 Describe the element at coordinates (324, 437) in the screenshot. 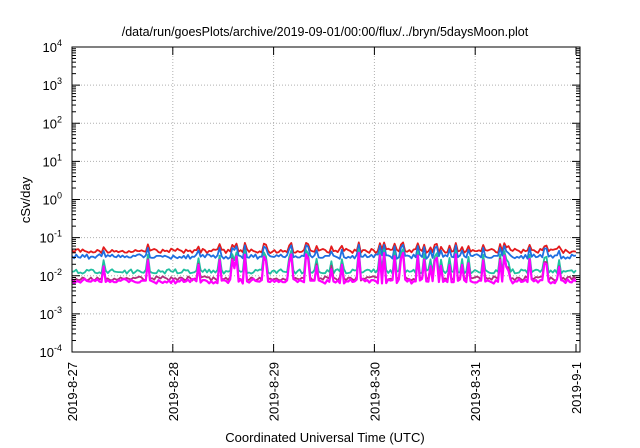

I see `x-axis-label: Coordinated Universal Time (UTC)` at that location.